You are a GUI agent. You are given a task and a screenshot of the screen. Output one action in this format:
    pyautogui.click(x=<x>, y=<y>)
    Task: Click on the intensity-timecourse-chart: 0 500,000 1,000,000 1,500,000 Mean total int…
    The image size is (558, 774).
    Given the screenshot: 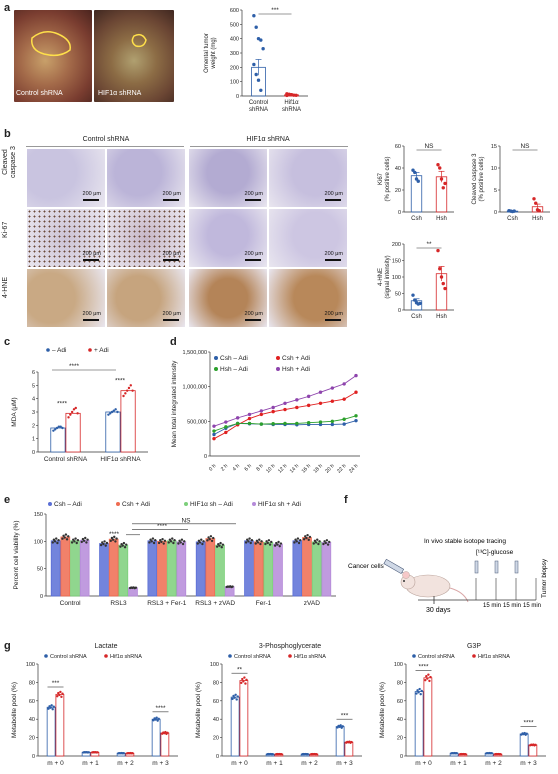 What is the action you would take?
    pyautogui.click(x=265, y=412)
    